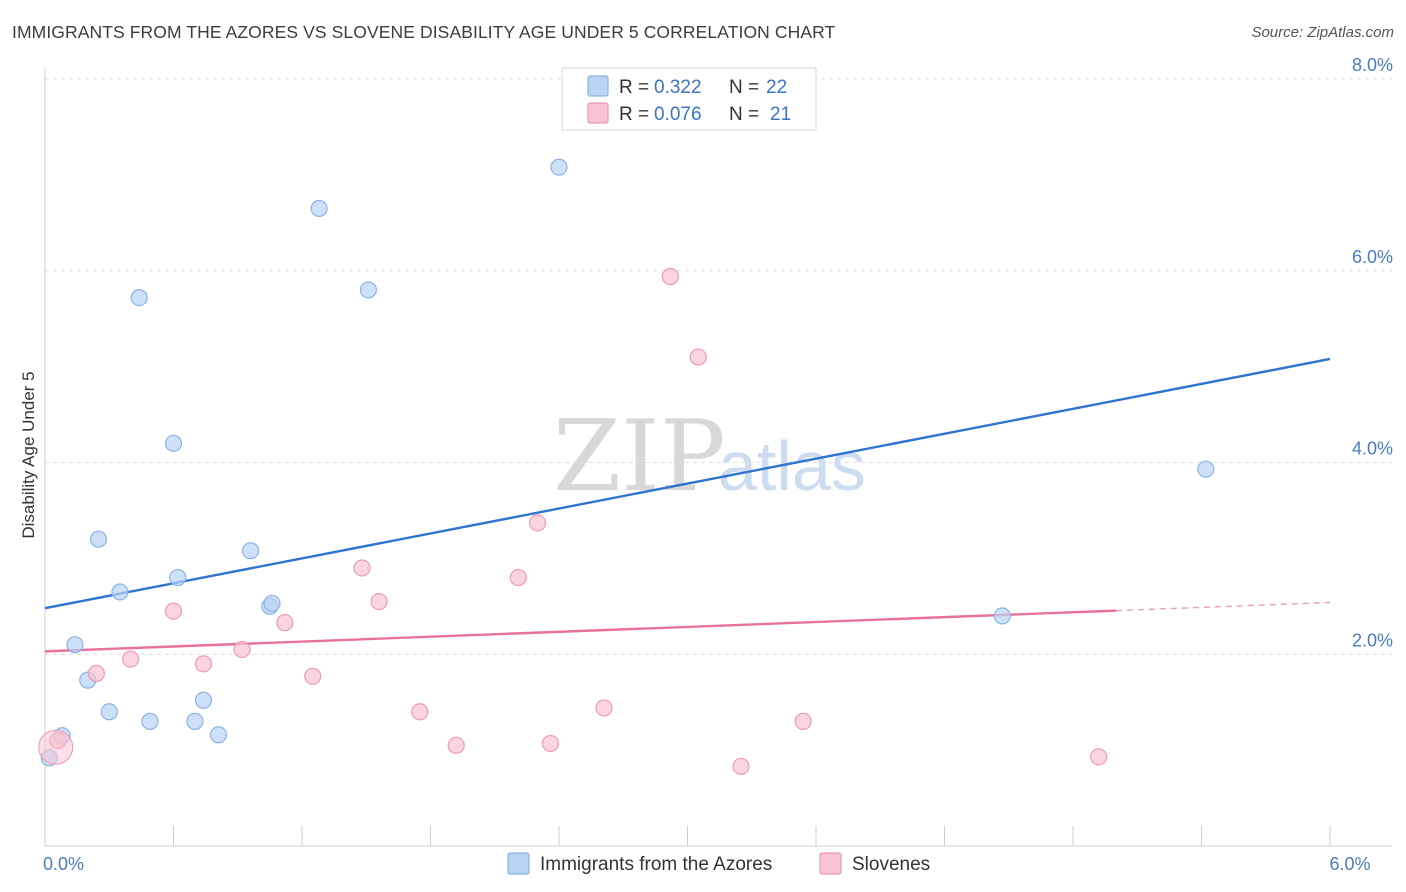 Image resolution: width=1406 pixels, height=892 pixels. What do you see at coordinates (1372, 65) in the screenshot?
I see `y-tick-label-3: 8.0%` at bounding box center [1372, 65].